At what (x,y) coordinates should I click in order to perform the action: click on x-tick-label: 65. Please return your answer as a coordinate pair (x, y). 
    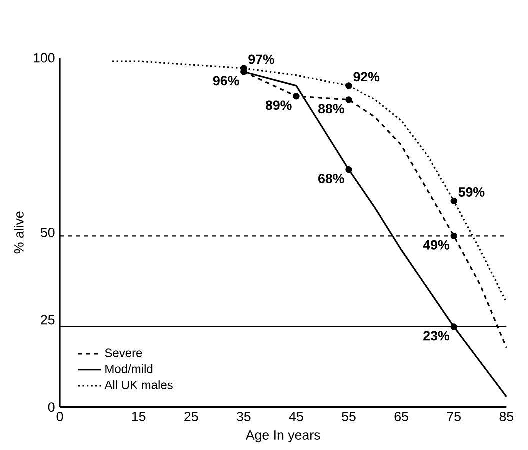
    Looking at the image, I should click on (401, 417).